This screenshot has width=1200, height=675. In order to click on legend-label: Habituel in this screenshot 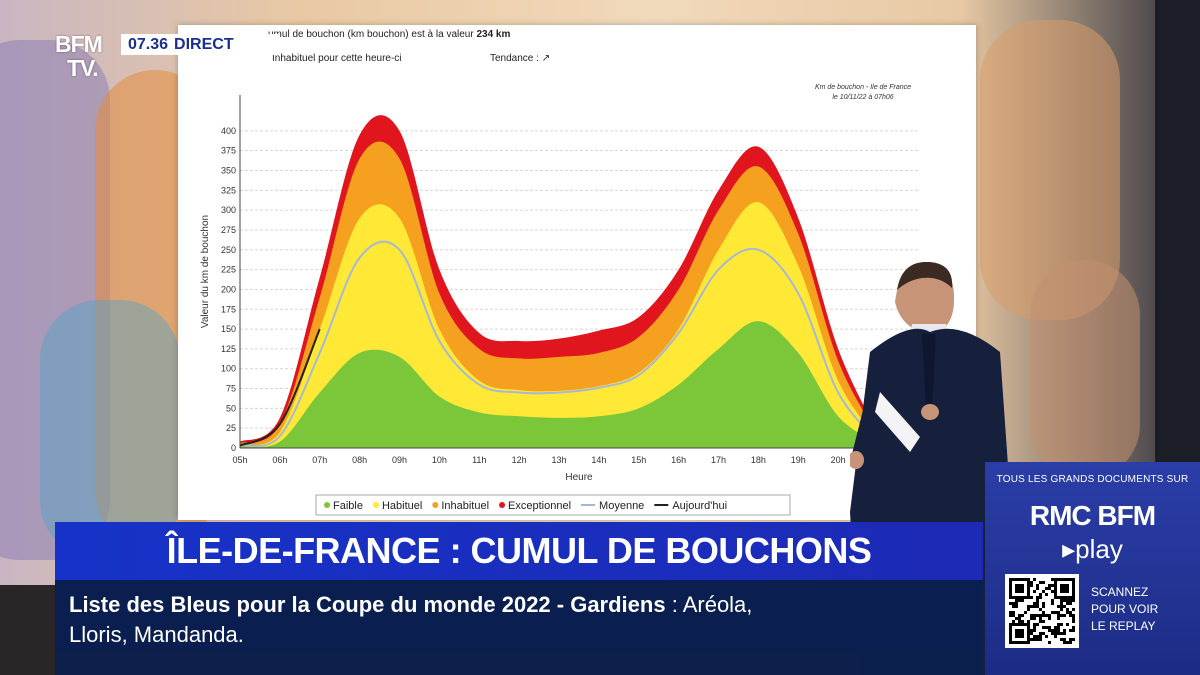, I will do `click(402, 506)`.